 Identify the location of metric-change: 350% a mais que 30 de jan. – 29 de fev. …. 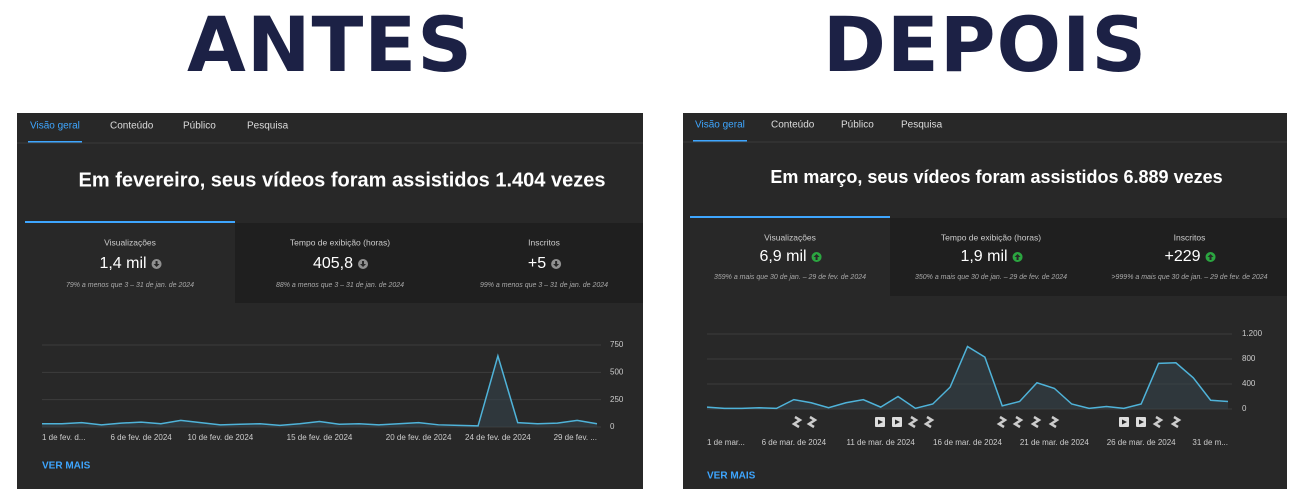
(991, 277).